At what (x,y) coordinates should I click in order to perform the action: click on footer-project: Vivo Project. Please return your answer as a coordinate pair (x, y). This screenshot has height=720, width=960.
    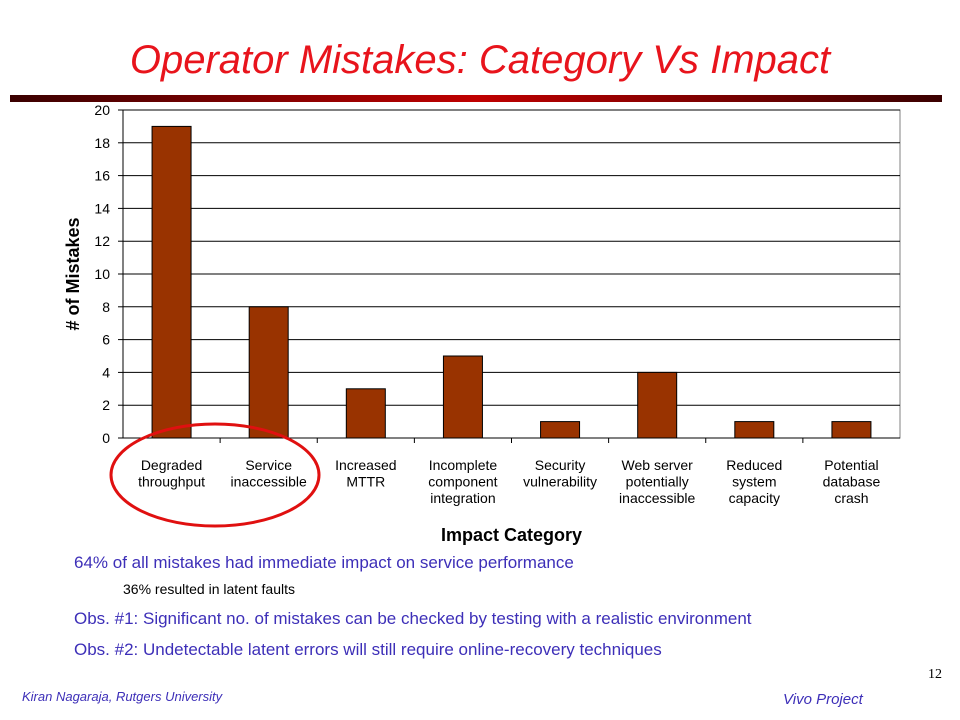
    Looking at the image, I should click on (823, 699).